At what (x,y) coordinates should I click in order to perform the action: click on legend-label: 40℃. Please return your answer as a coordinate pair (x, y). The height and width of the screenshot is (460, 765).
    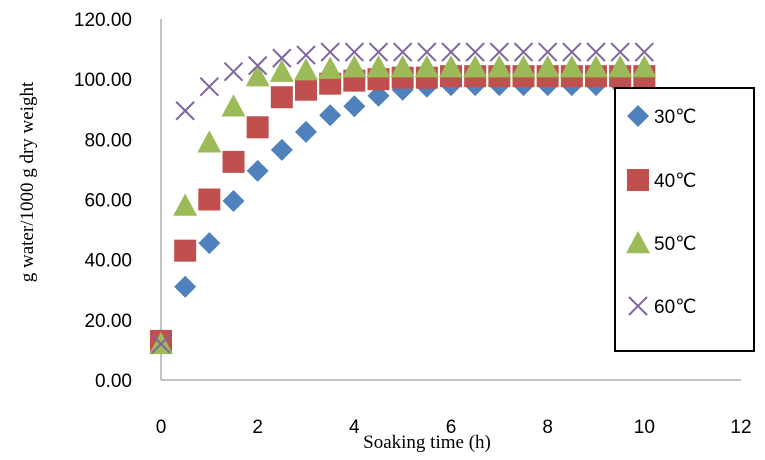
    Looking at the image, I should click on (675, 181).